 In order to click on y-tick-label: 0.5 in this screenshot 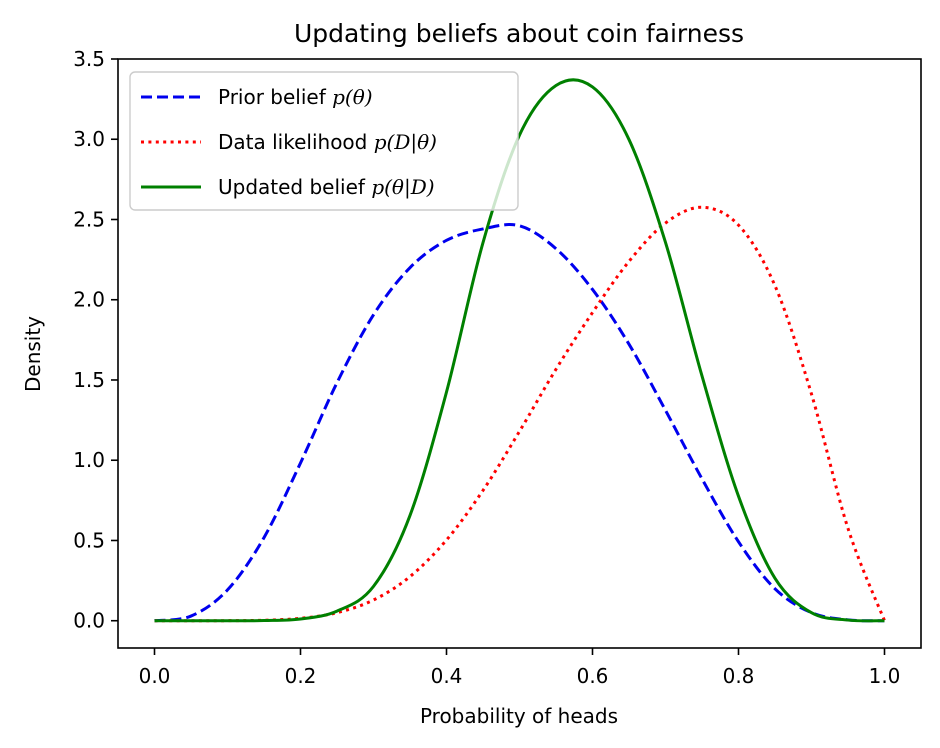, I will do `click(89, 540)`.